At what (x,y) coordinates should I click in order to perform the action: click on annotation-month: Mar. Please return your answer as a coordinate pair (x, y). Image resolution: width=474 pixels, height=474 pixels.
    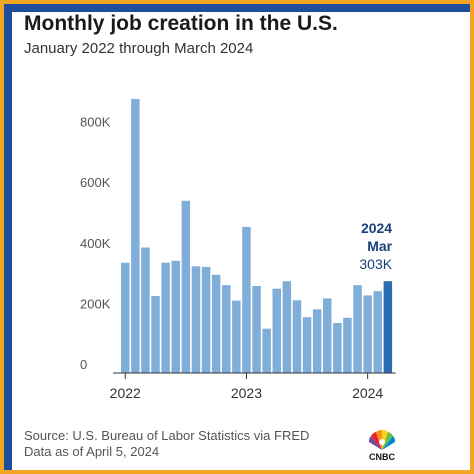
    Looking at the image, I should click on (379, 246).